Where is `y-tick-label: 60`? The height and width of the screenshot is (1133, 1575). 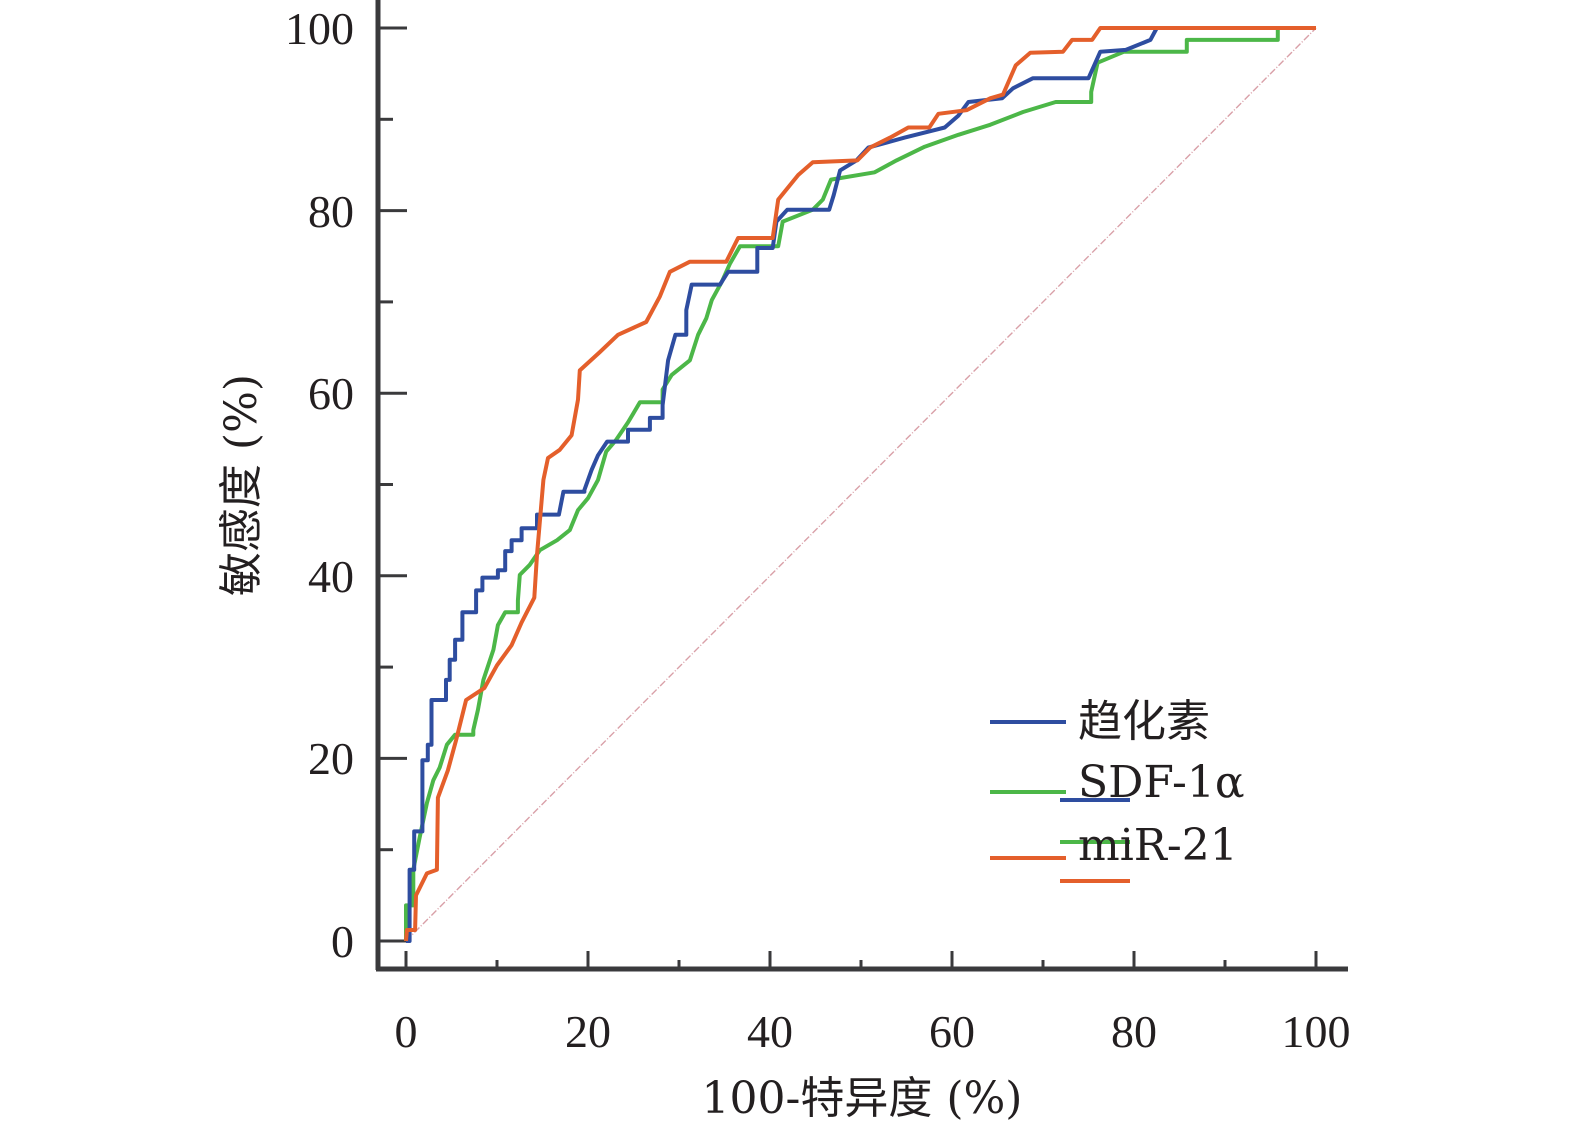
y-tick-label: 60 is located at coordinates (331, 393).